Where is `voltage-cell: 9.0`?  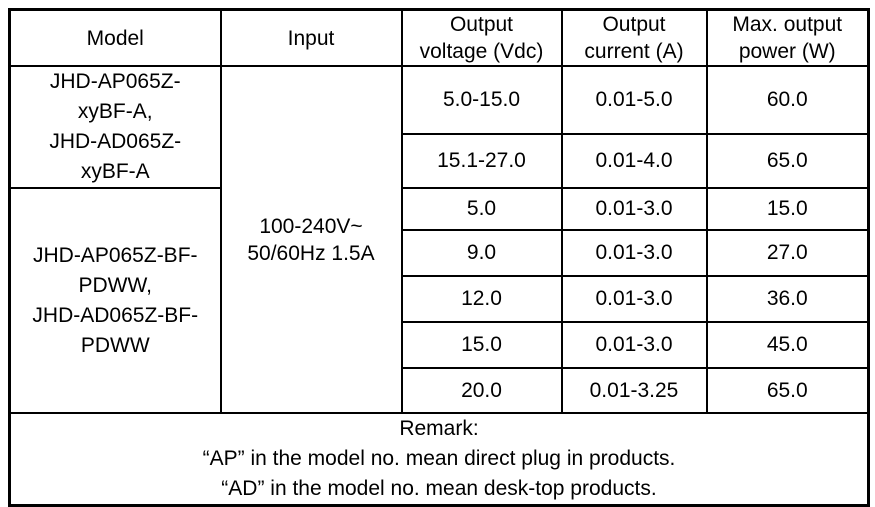
voltage-cell: 9.0 is located at coordinates (481, 253).